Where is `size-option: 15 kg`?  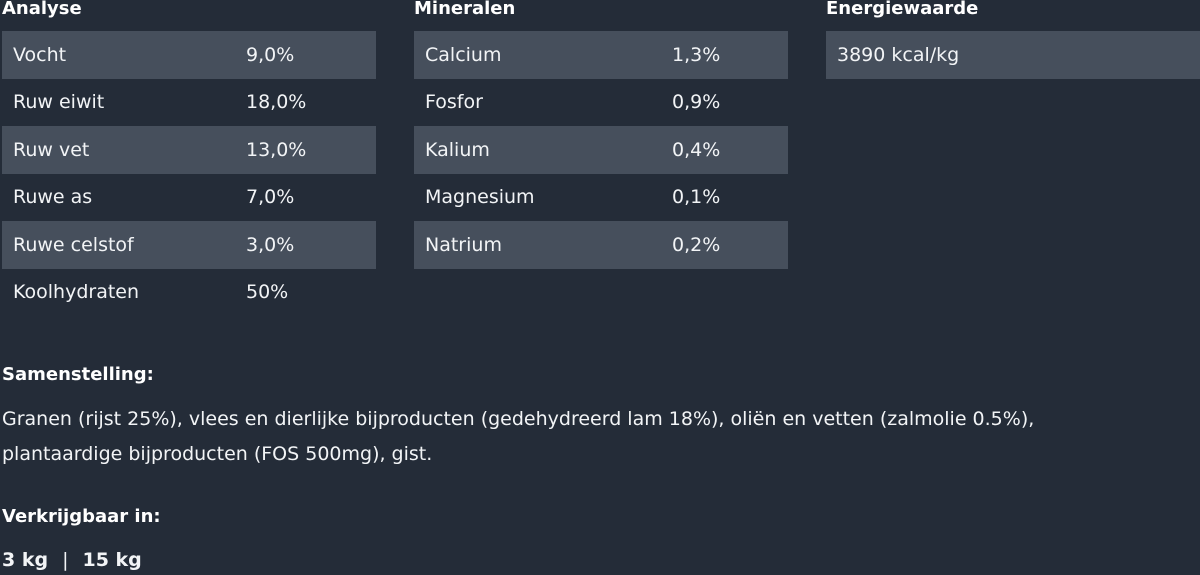 size-option: 15 kg is located at coordinates (112, 560).